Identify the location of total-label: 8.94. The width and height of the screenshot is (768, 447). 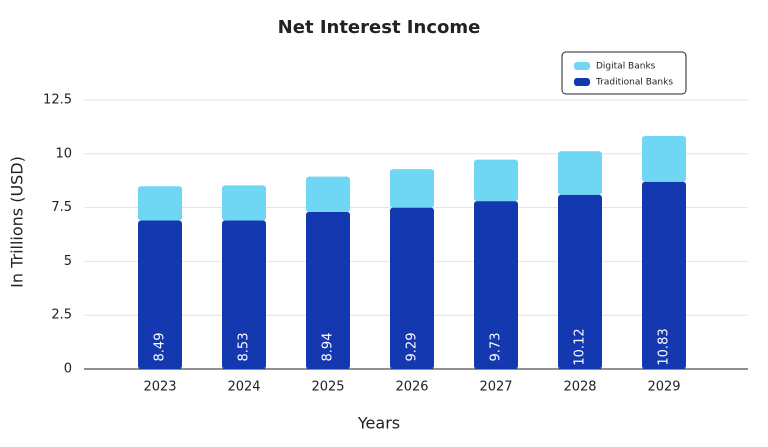
(328, 347).